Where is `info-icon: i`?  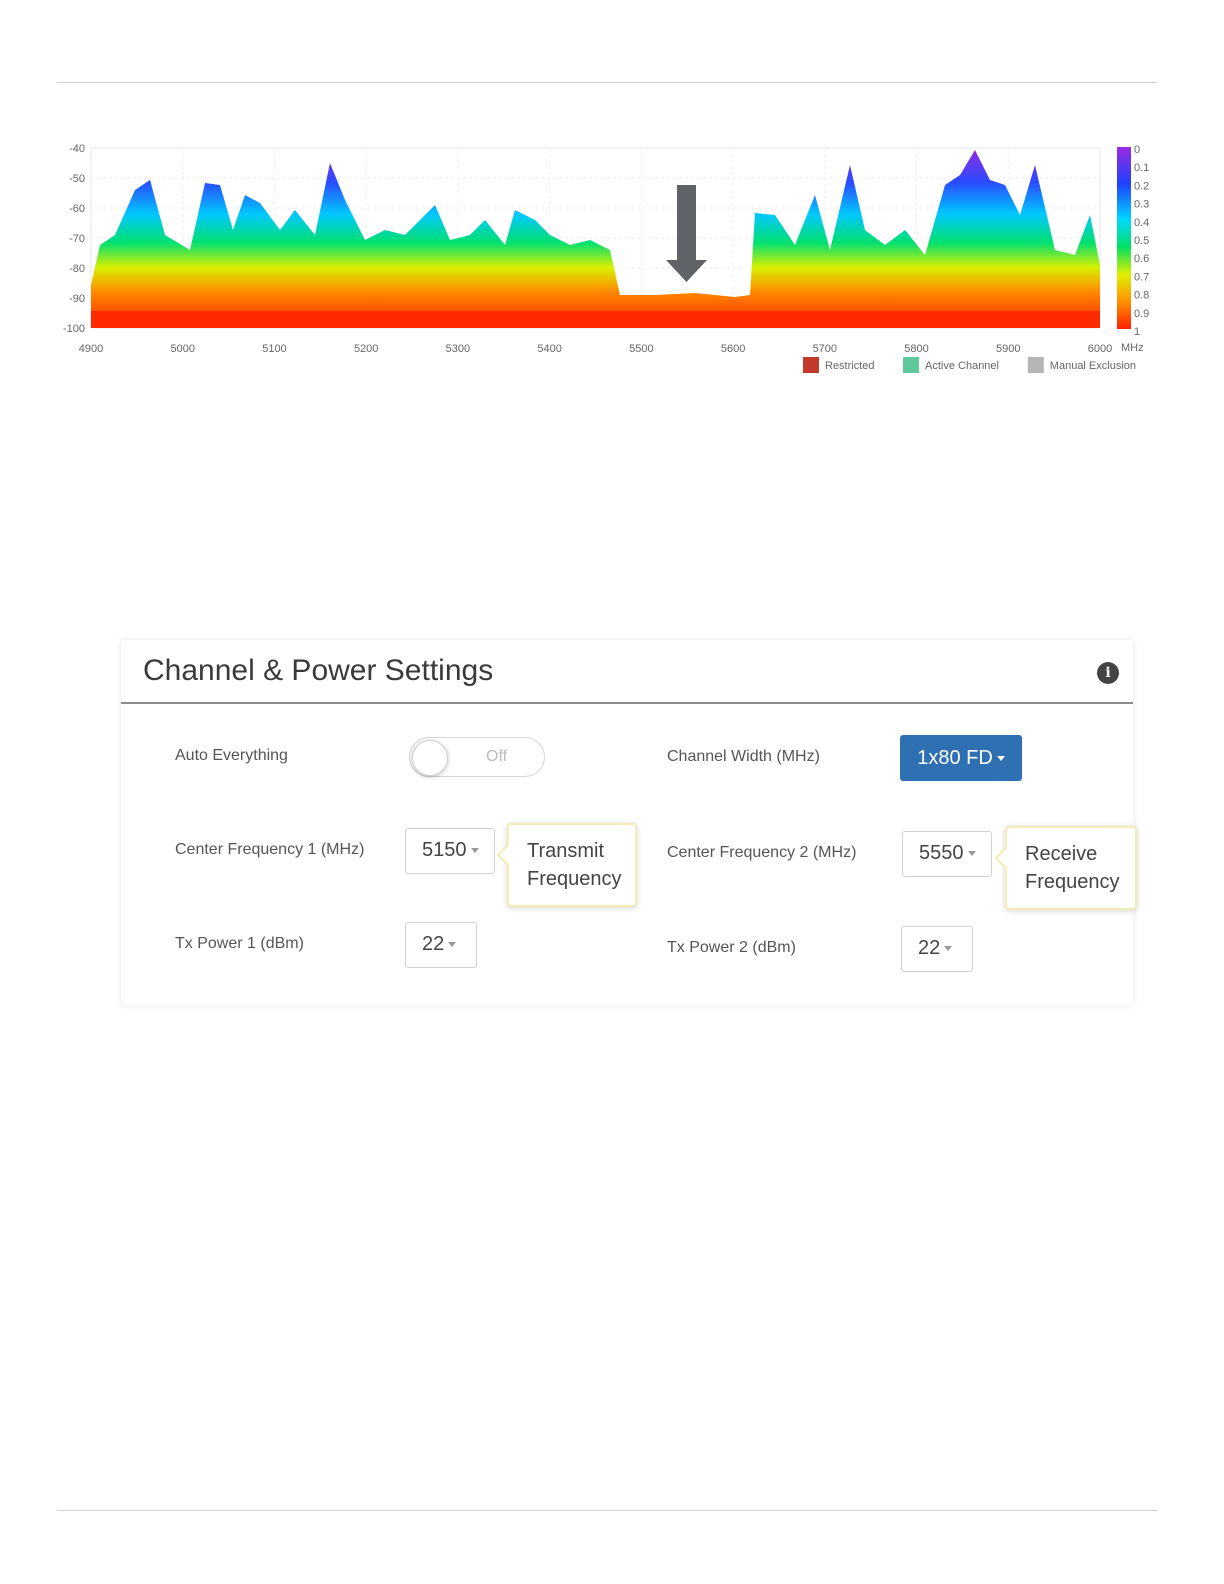
info-icon: i is located at coordinates (1108, 673).